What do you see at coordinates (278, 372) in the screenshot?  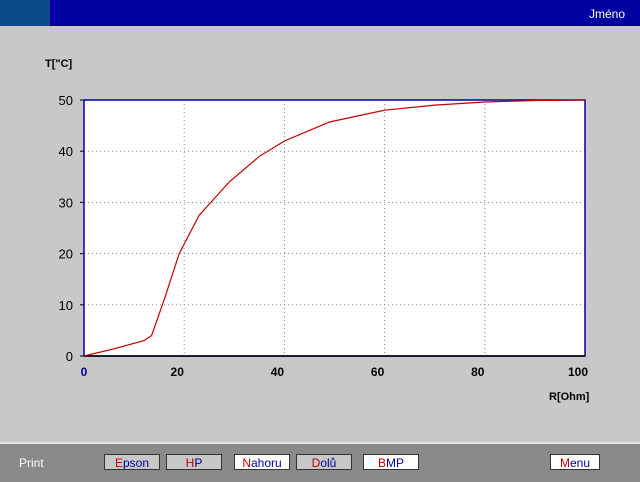 I see `x-tick-label: 40` at bounding box center [278, 372].